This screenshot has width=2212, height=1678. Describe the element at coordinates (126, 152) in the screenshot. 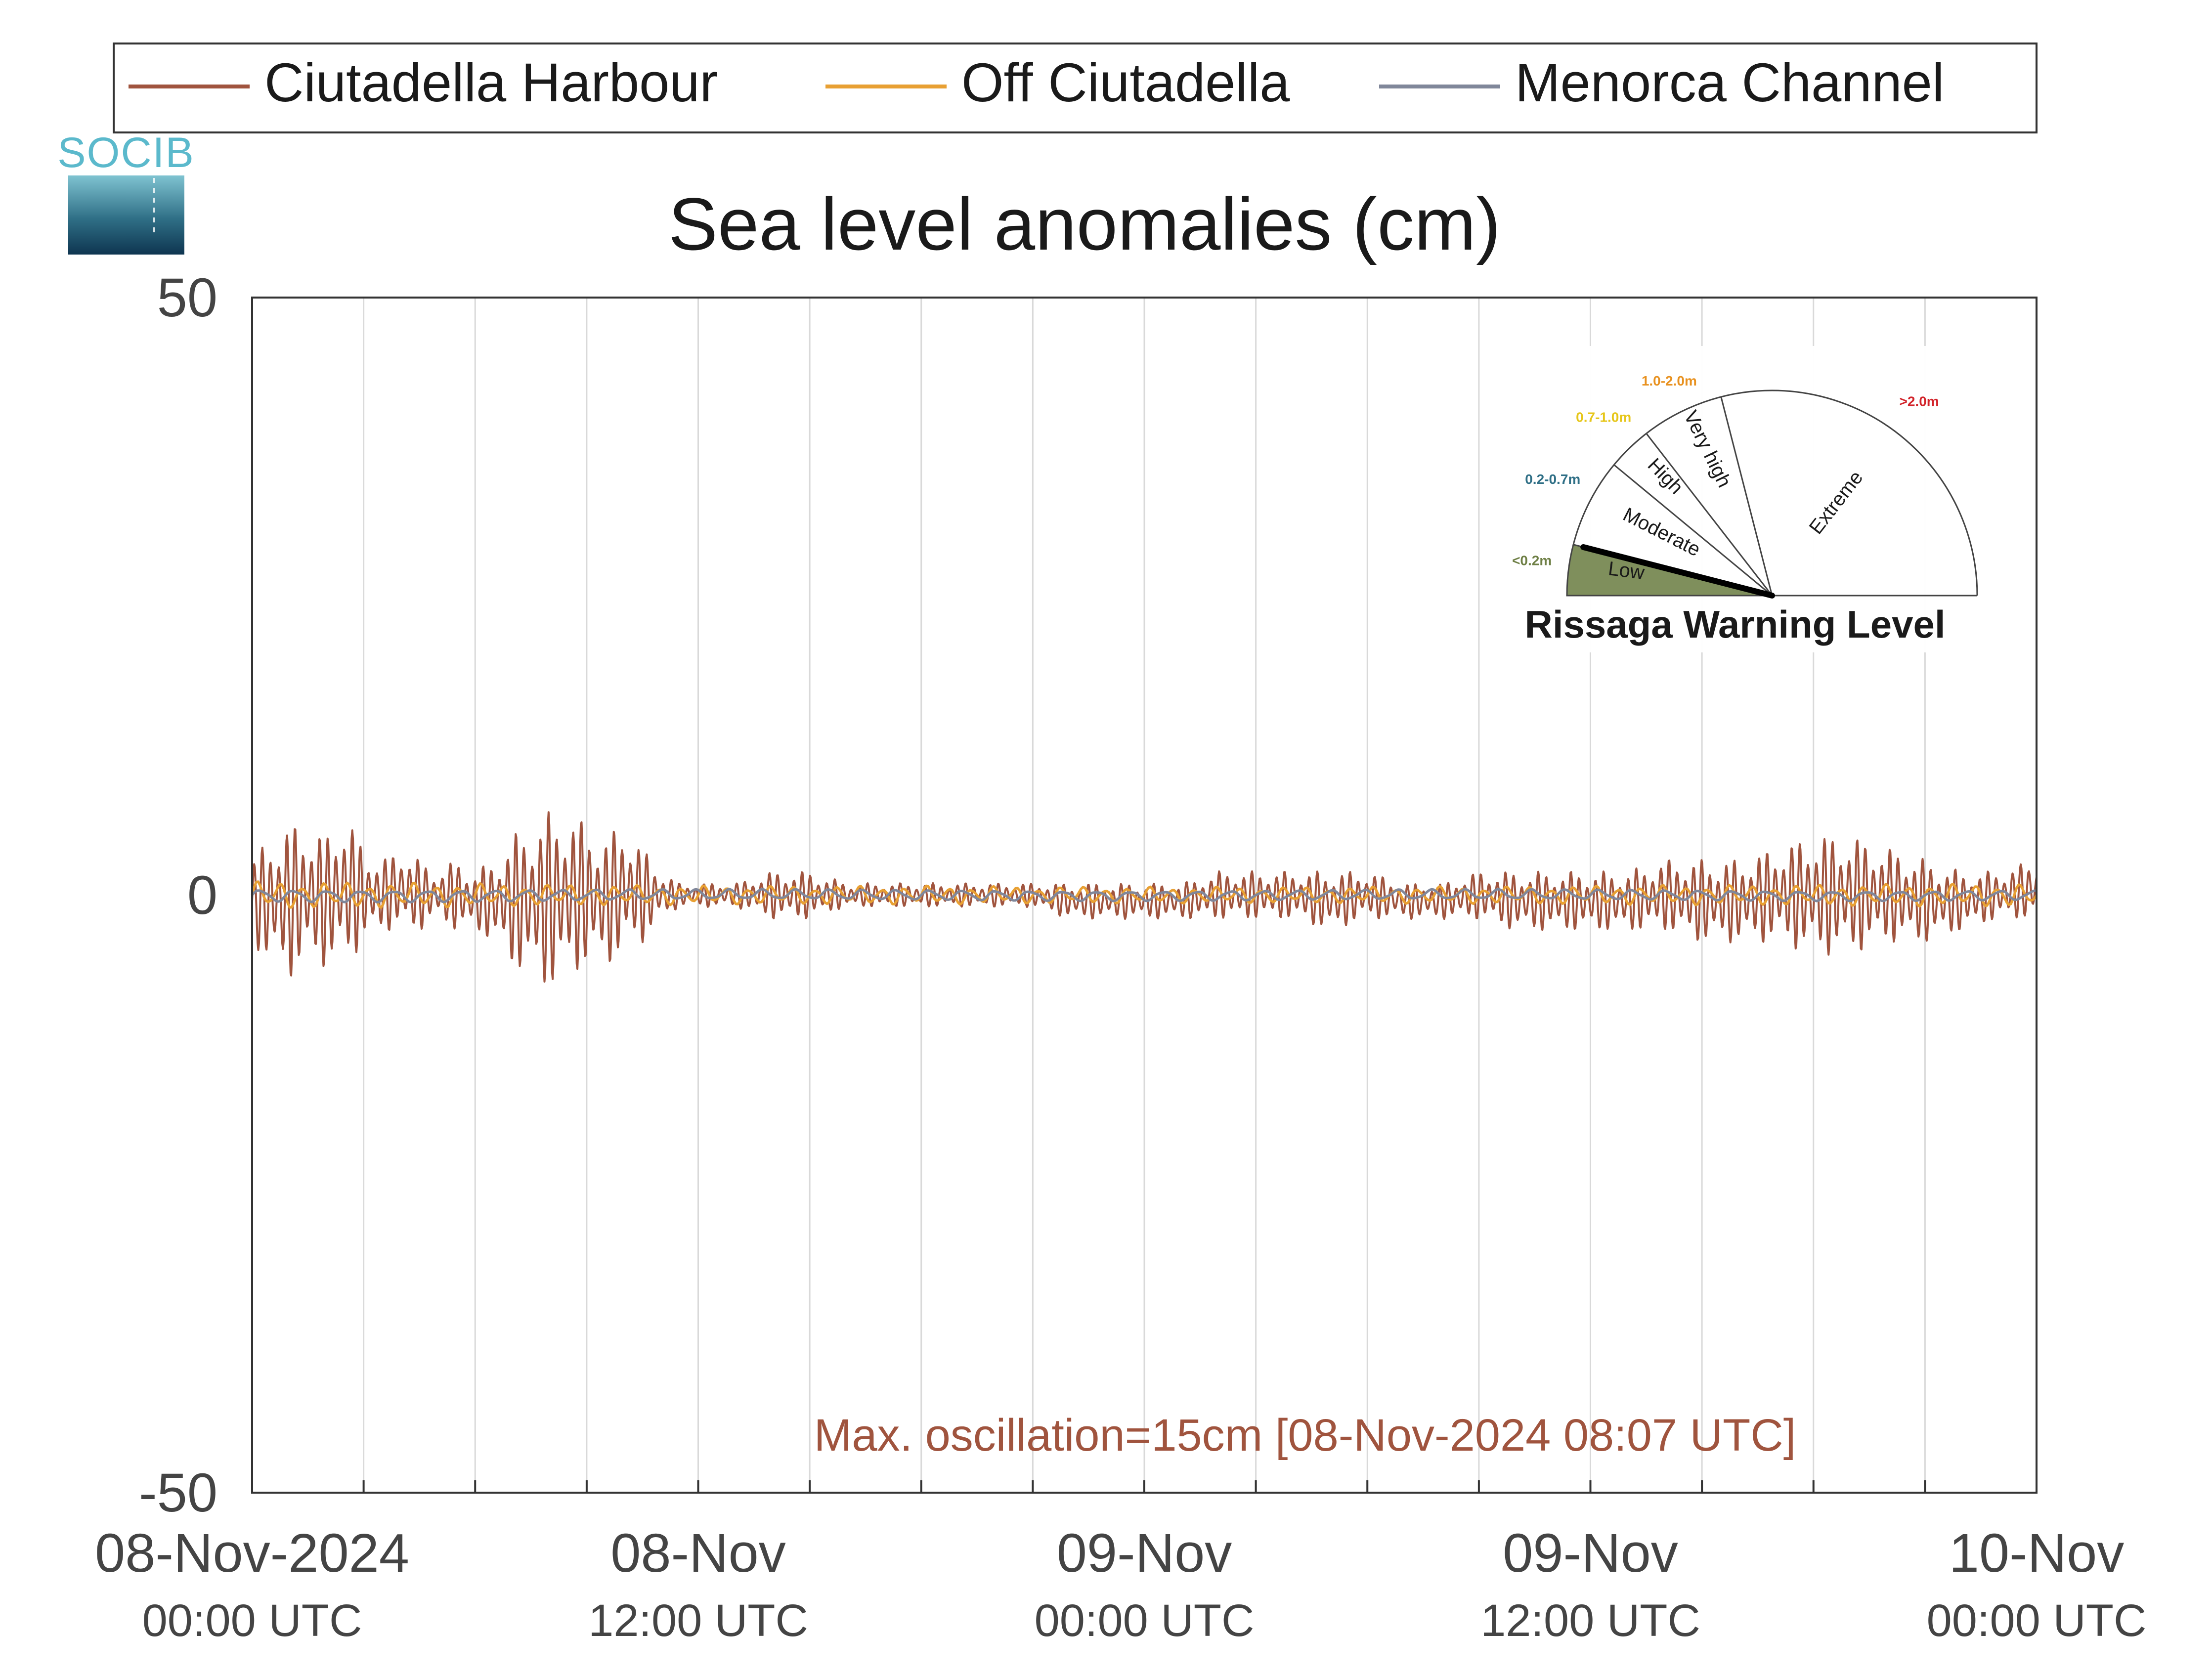

I see `socib-logo-text: SOCIB` at that location.